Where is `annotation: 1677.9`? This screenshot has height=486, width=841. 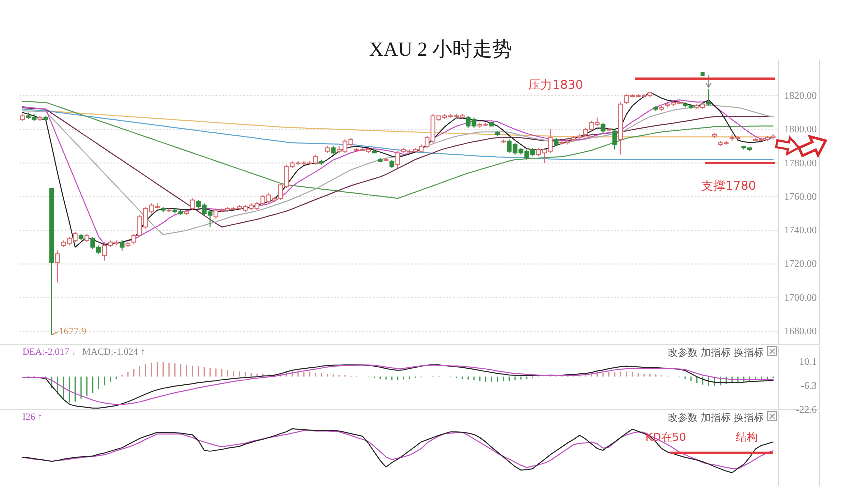
annotation: 1677.9 is located at coordinates (72, 332).